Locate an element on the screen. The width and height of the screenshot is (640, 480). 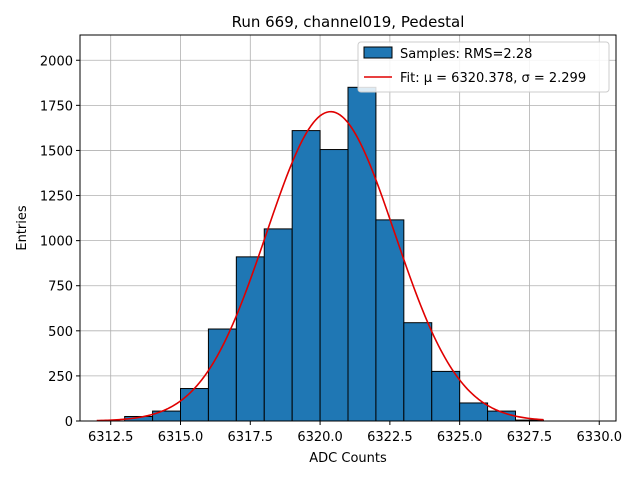
y-tick-label: 0 is located at coordinates (69, 422).